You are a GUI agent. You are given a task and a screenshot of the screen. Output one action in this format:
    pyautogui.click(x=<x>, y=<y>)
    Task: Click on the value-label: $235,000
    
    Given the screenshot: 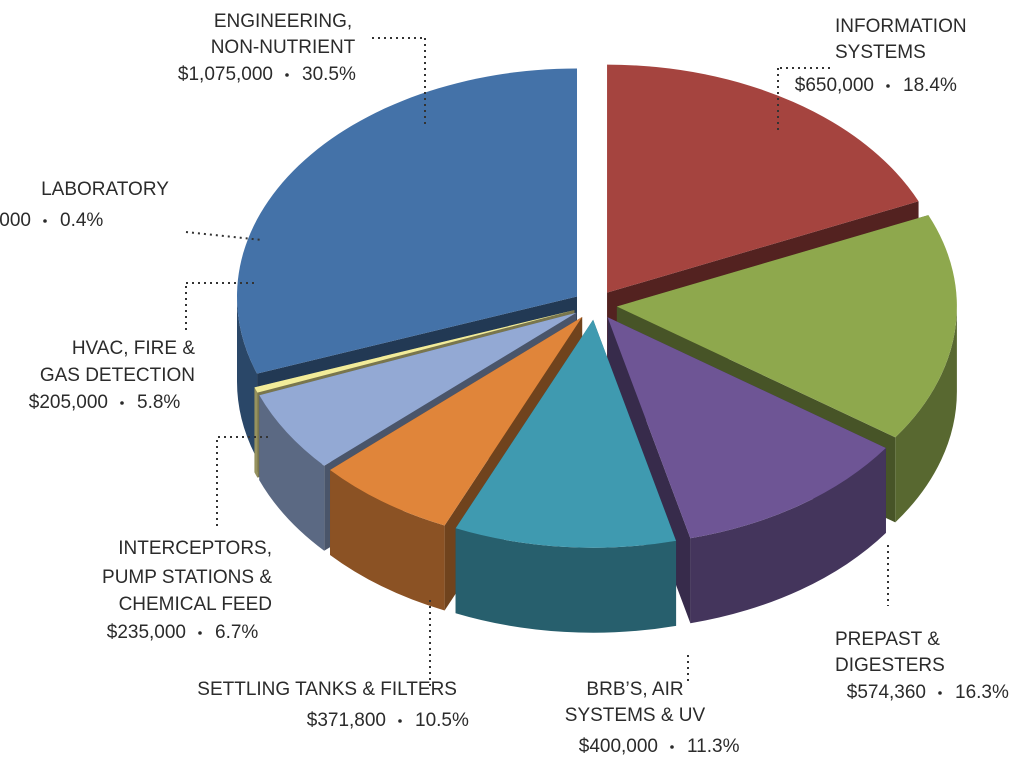 What is the action you would take?
    pyautogui.click(x=146, y=632)
    